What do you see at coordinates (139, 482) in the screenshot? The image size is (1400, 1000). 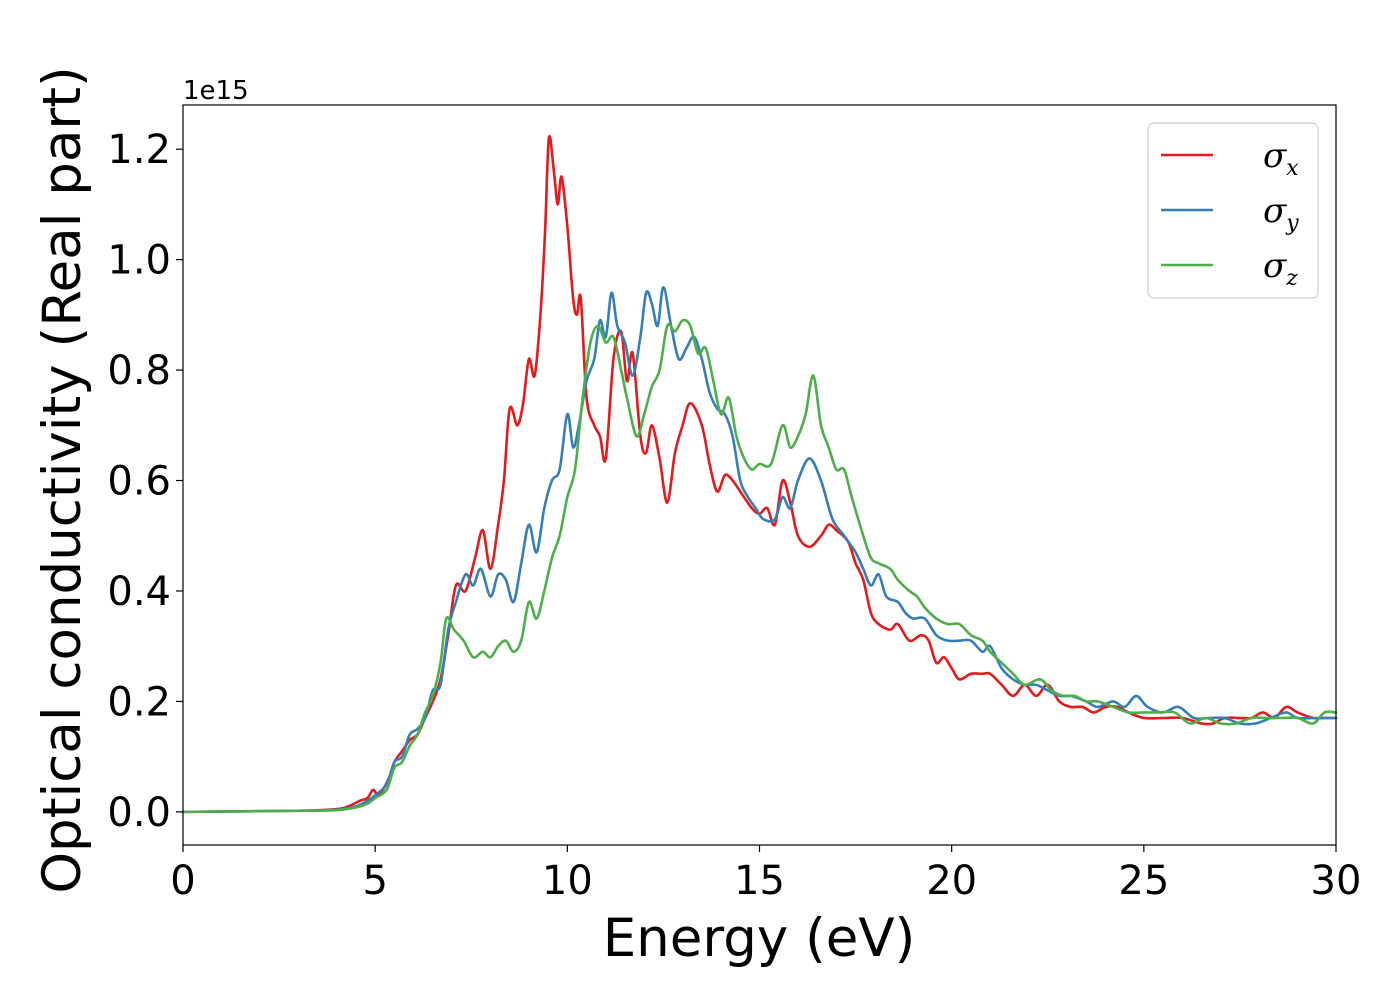 I see `y-tick-label: 0.6` at bounding box center [139, 482].